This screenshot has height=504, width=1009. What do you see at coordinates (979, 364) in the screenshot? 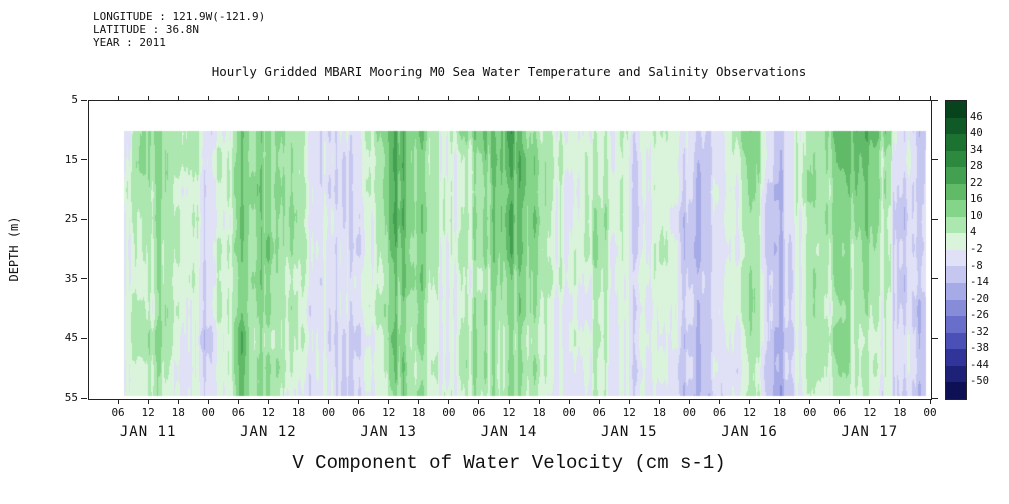
I see `colorbar-tick-label: -44` at bounding box center [979, 364].